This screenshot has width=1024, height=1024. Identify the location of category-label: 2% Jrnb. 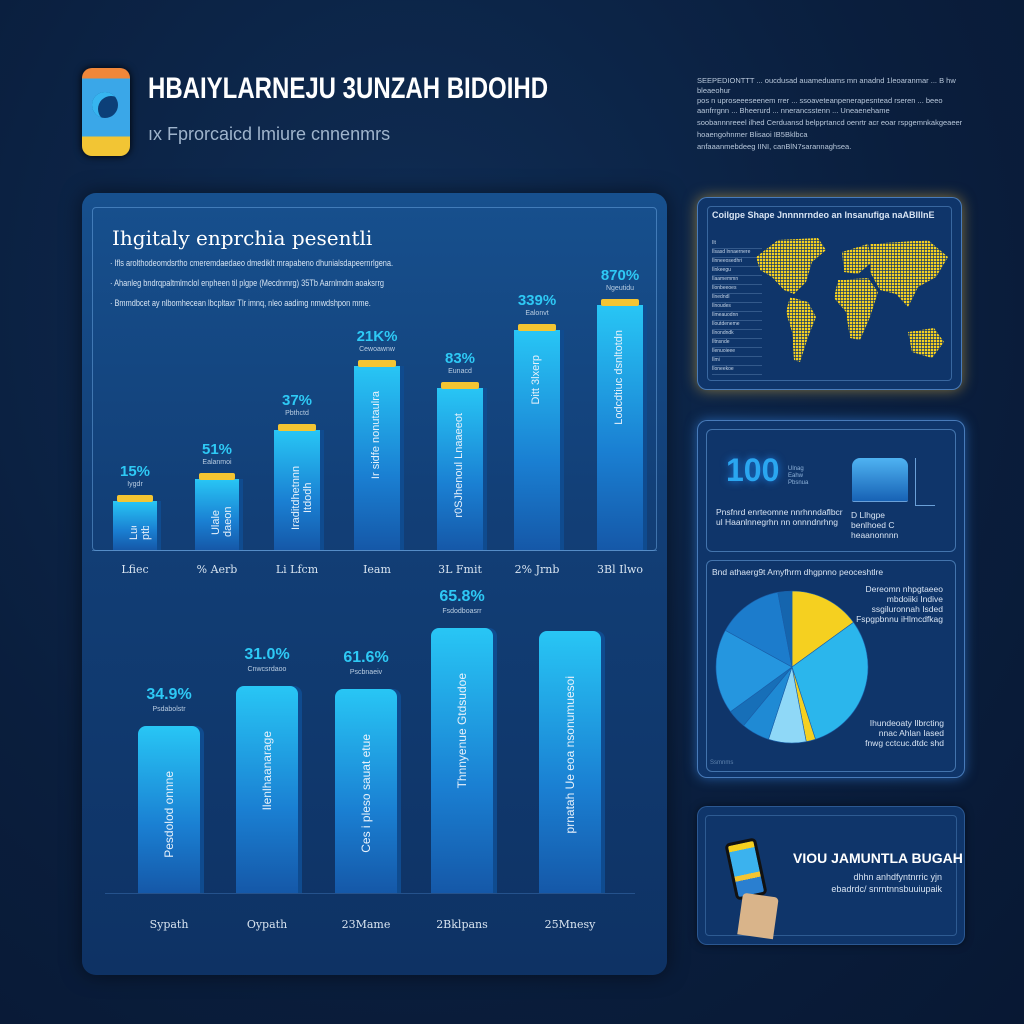
(537, 569).